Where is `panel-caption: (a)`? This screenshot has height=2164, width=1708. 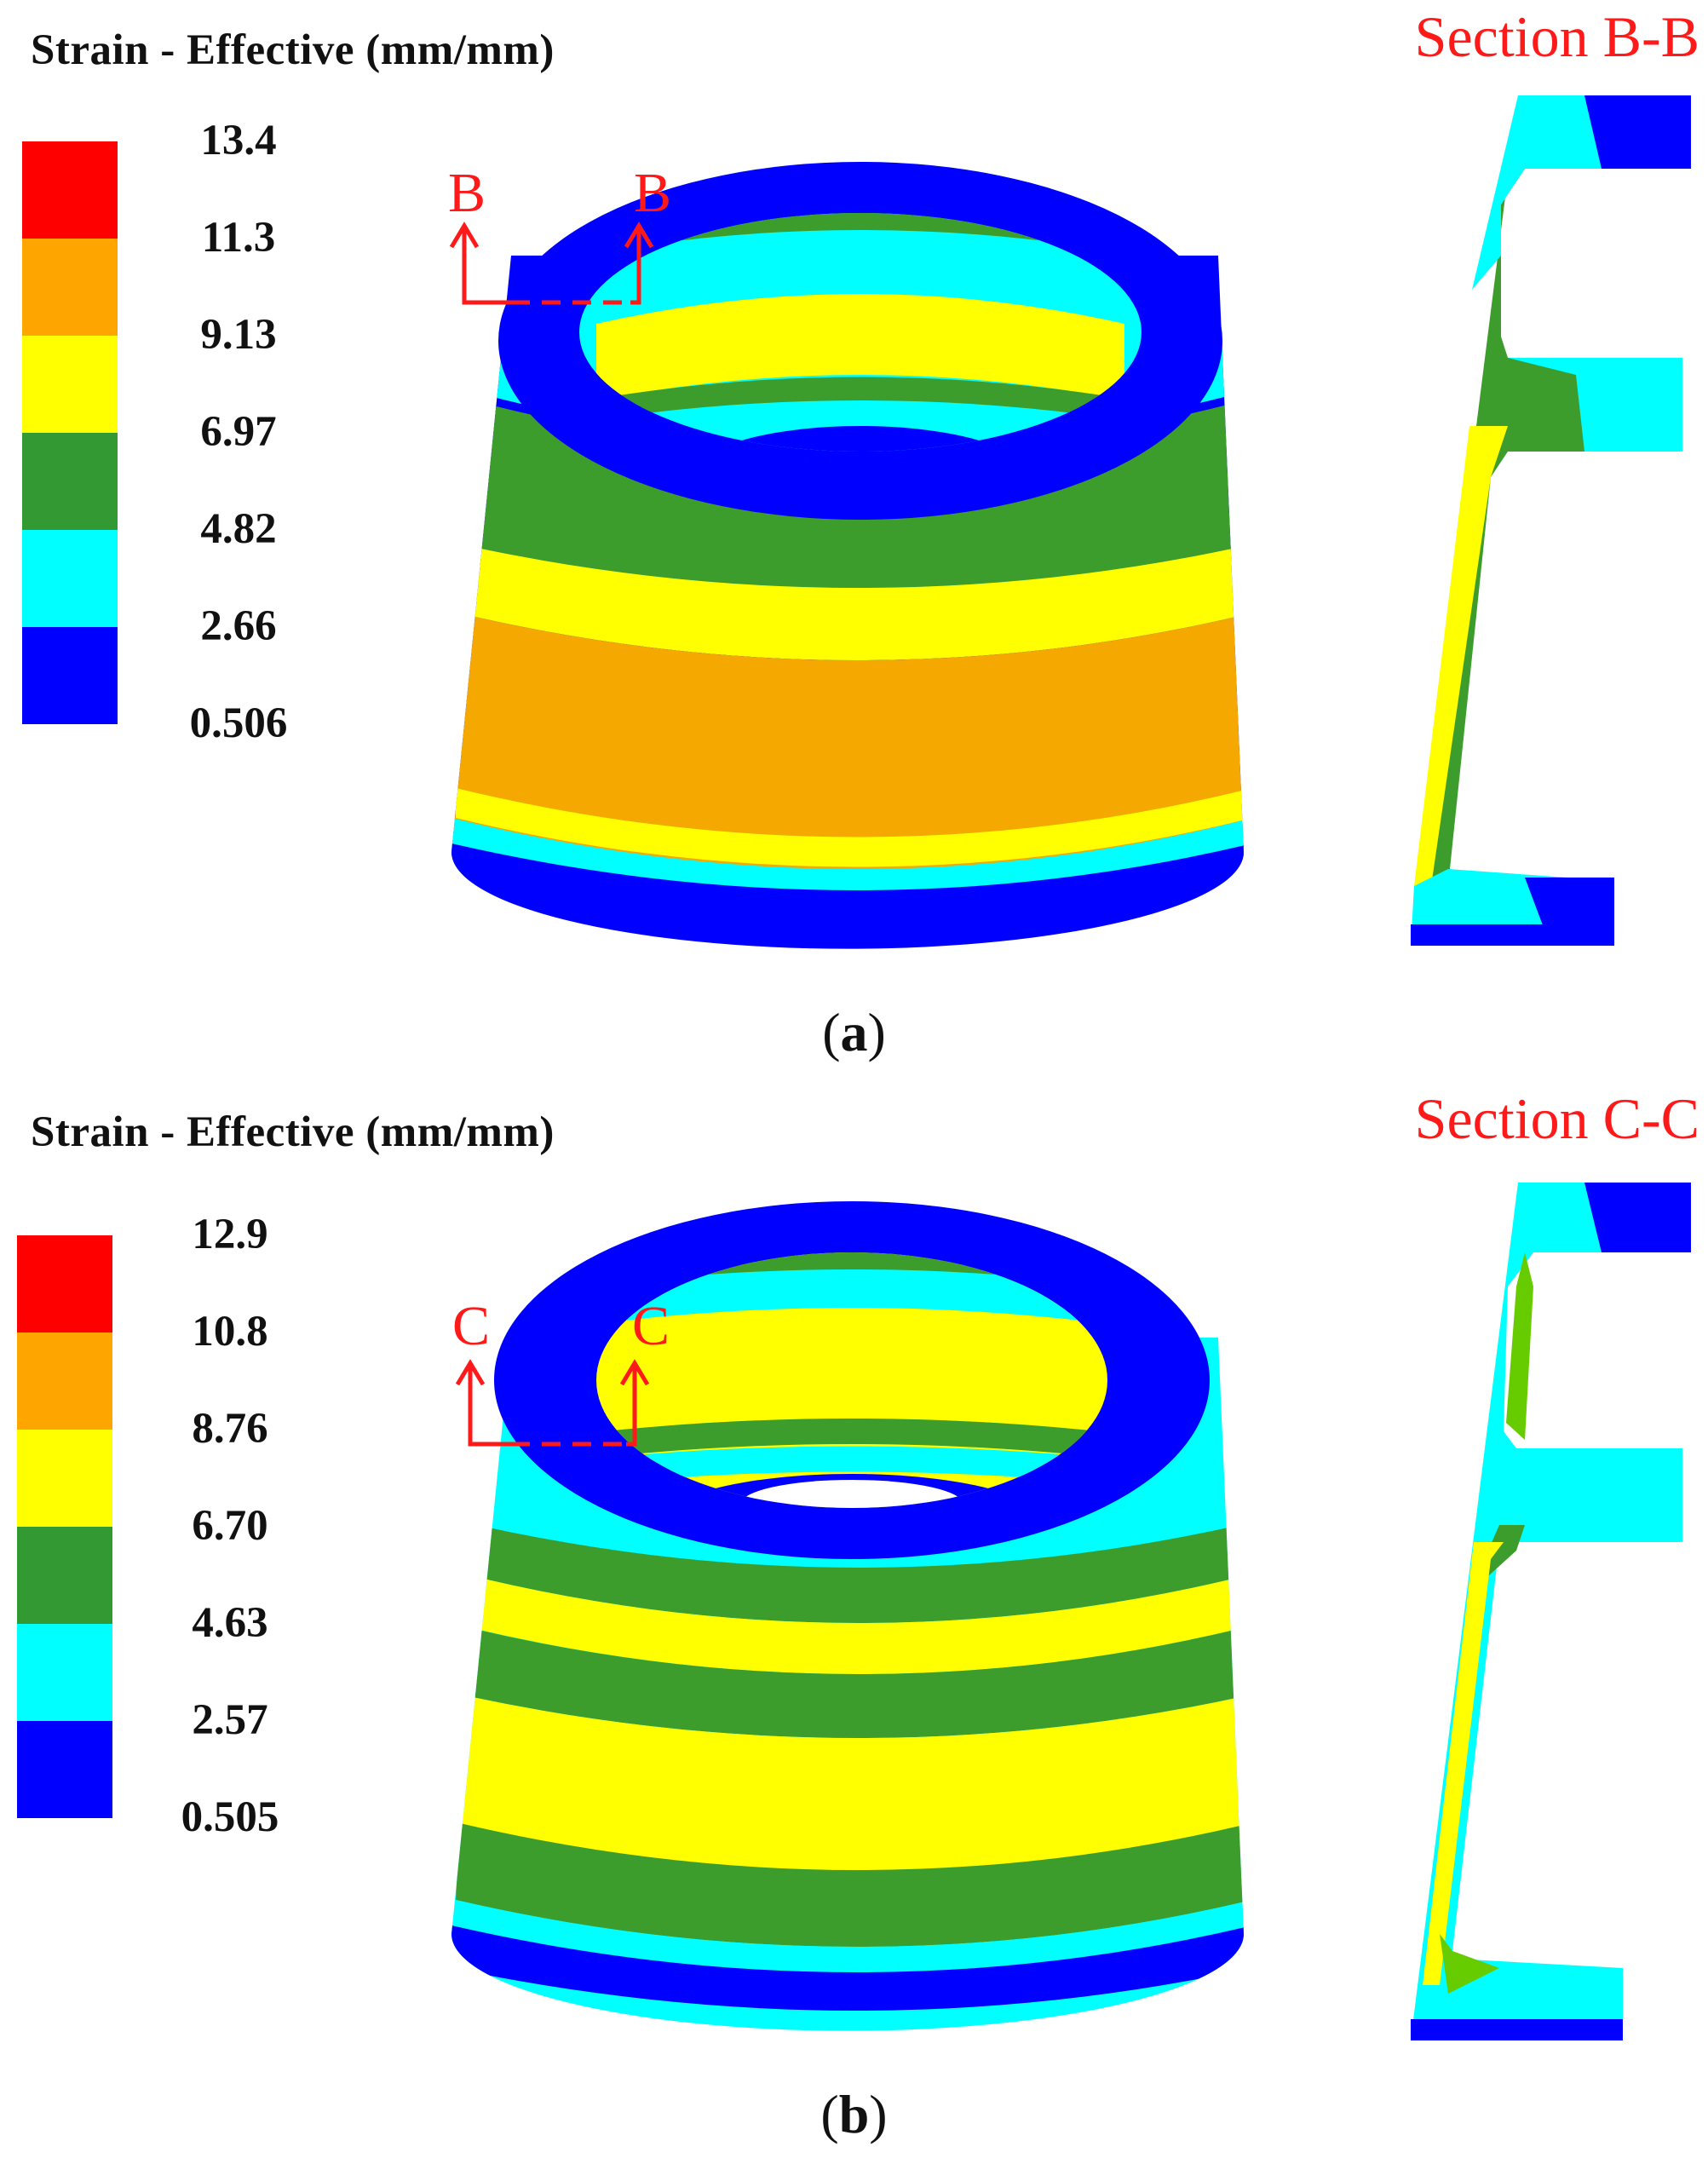
panel-caption: (a) is located at coordinates (854, 1032).